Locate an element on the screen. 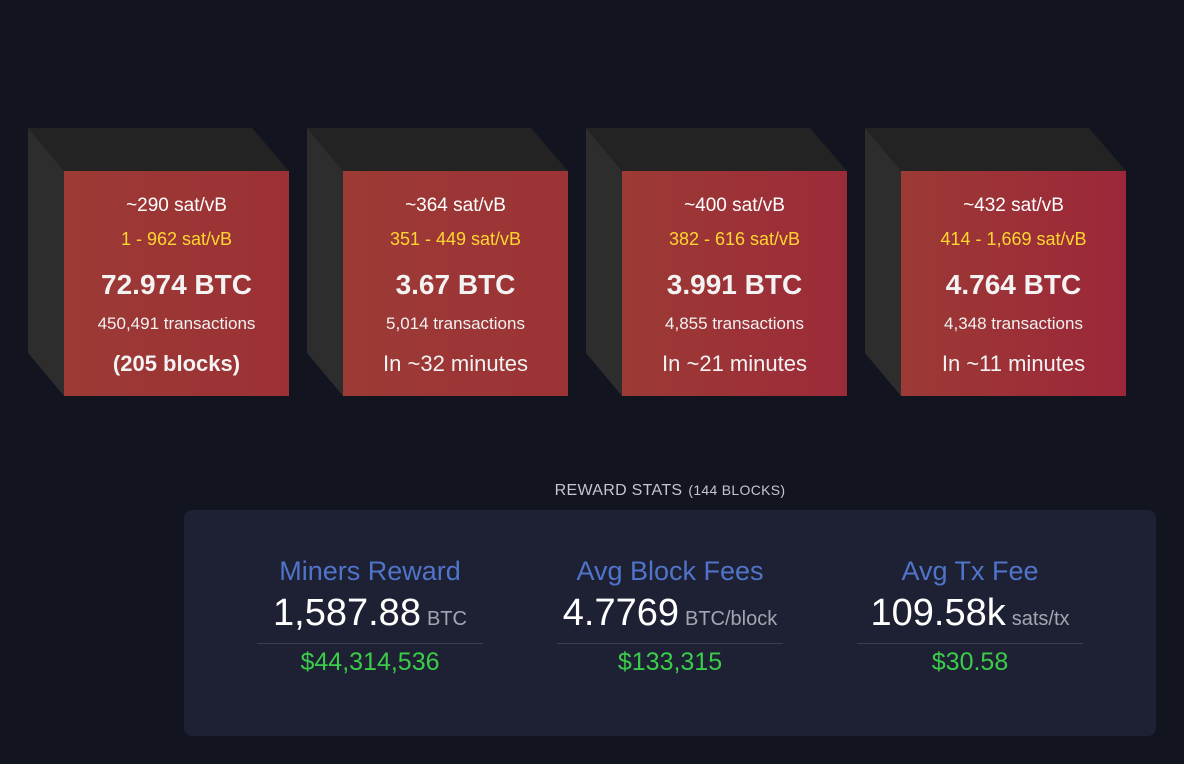  block-eta: In ~21 minutes is located at coordinates (734, 363).